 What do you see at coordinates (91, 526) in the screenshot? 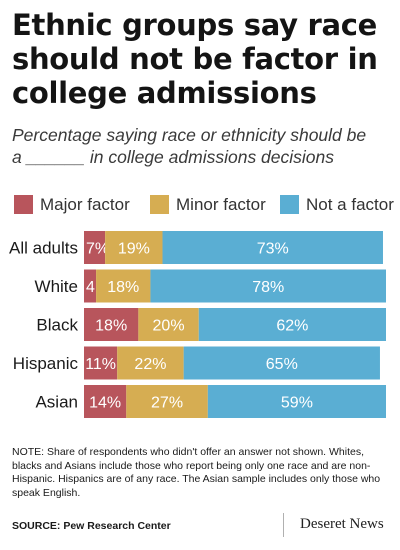
I see `source-credit: SOURCE: Pew Research Center` at bounding box center [91, 526].